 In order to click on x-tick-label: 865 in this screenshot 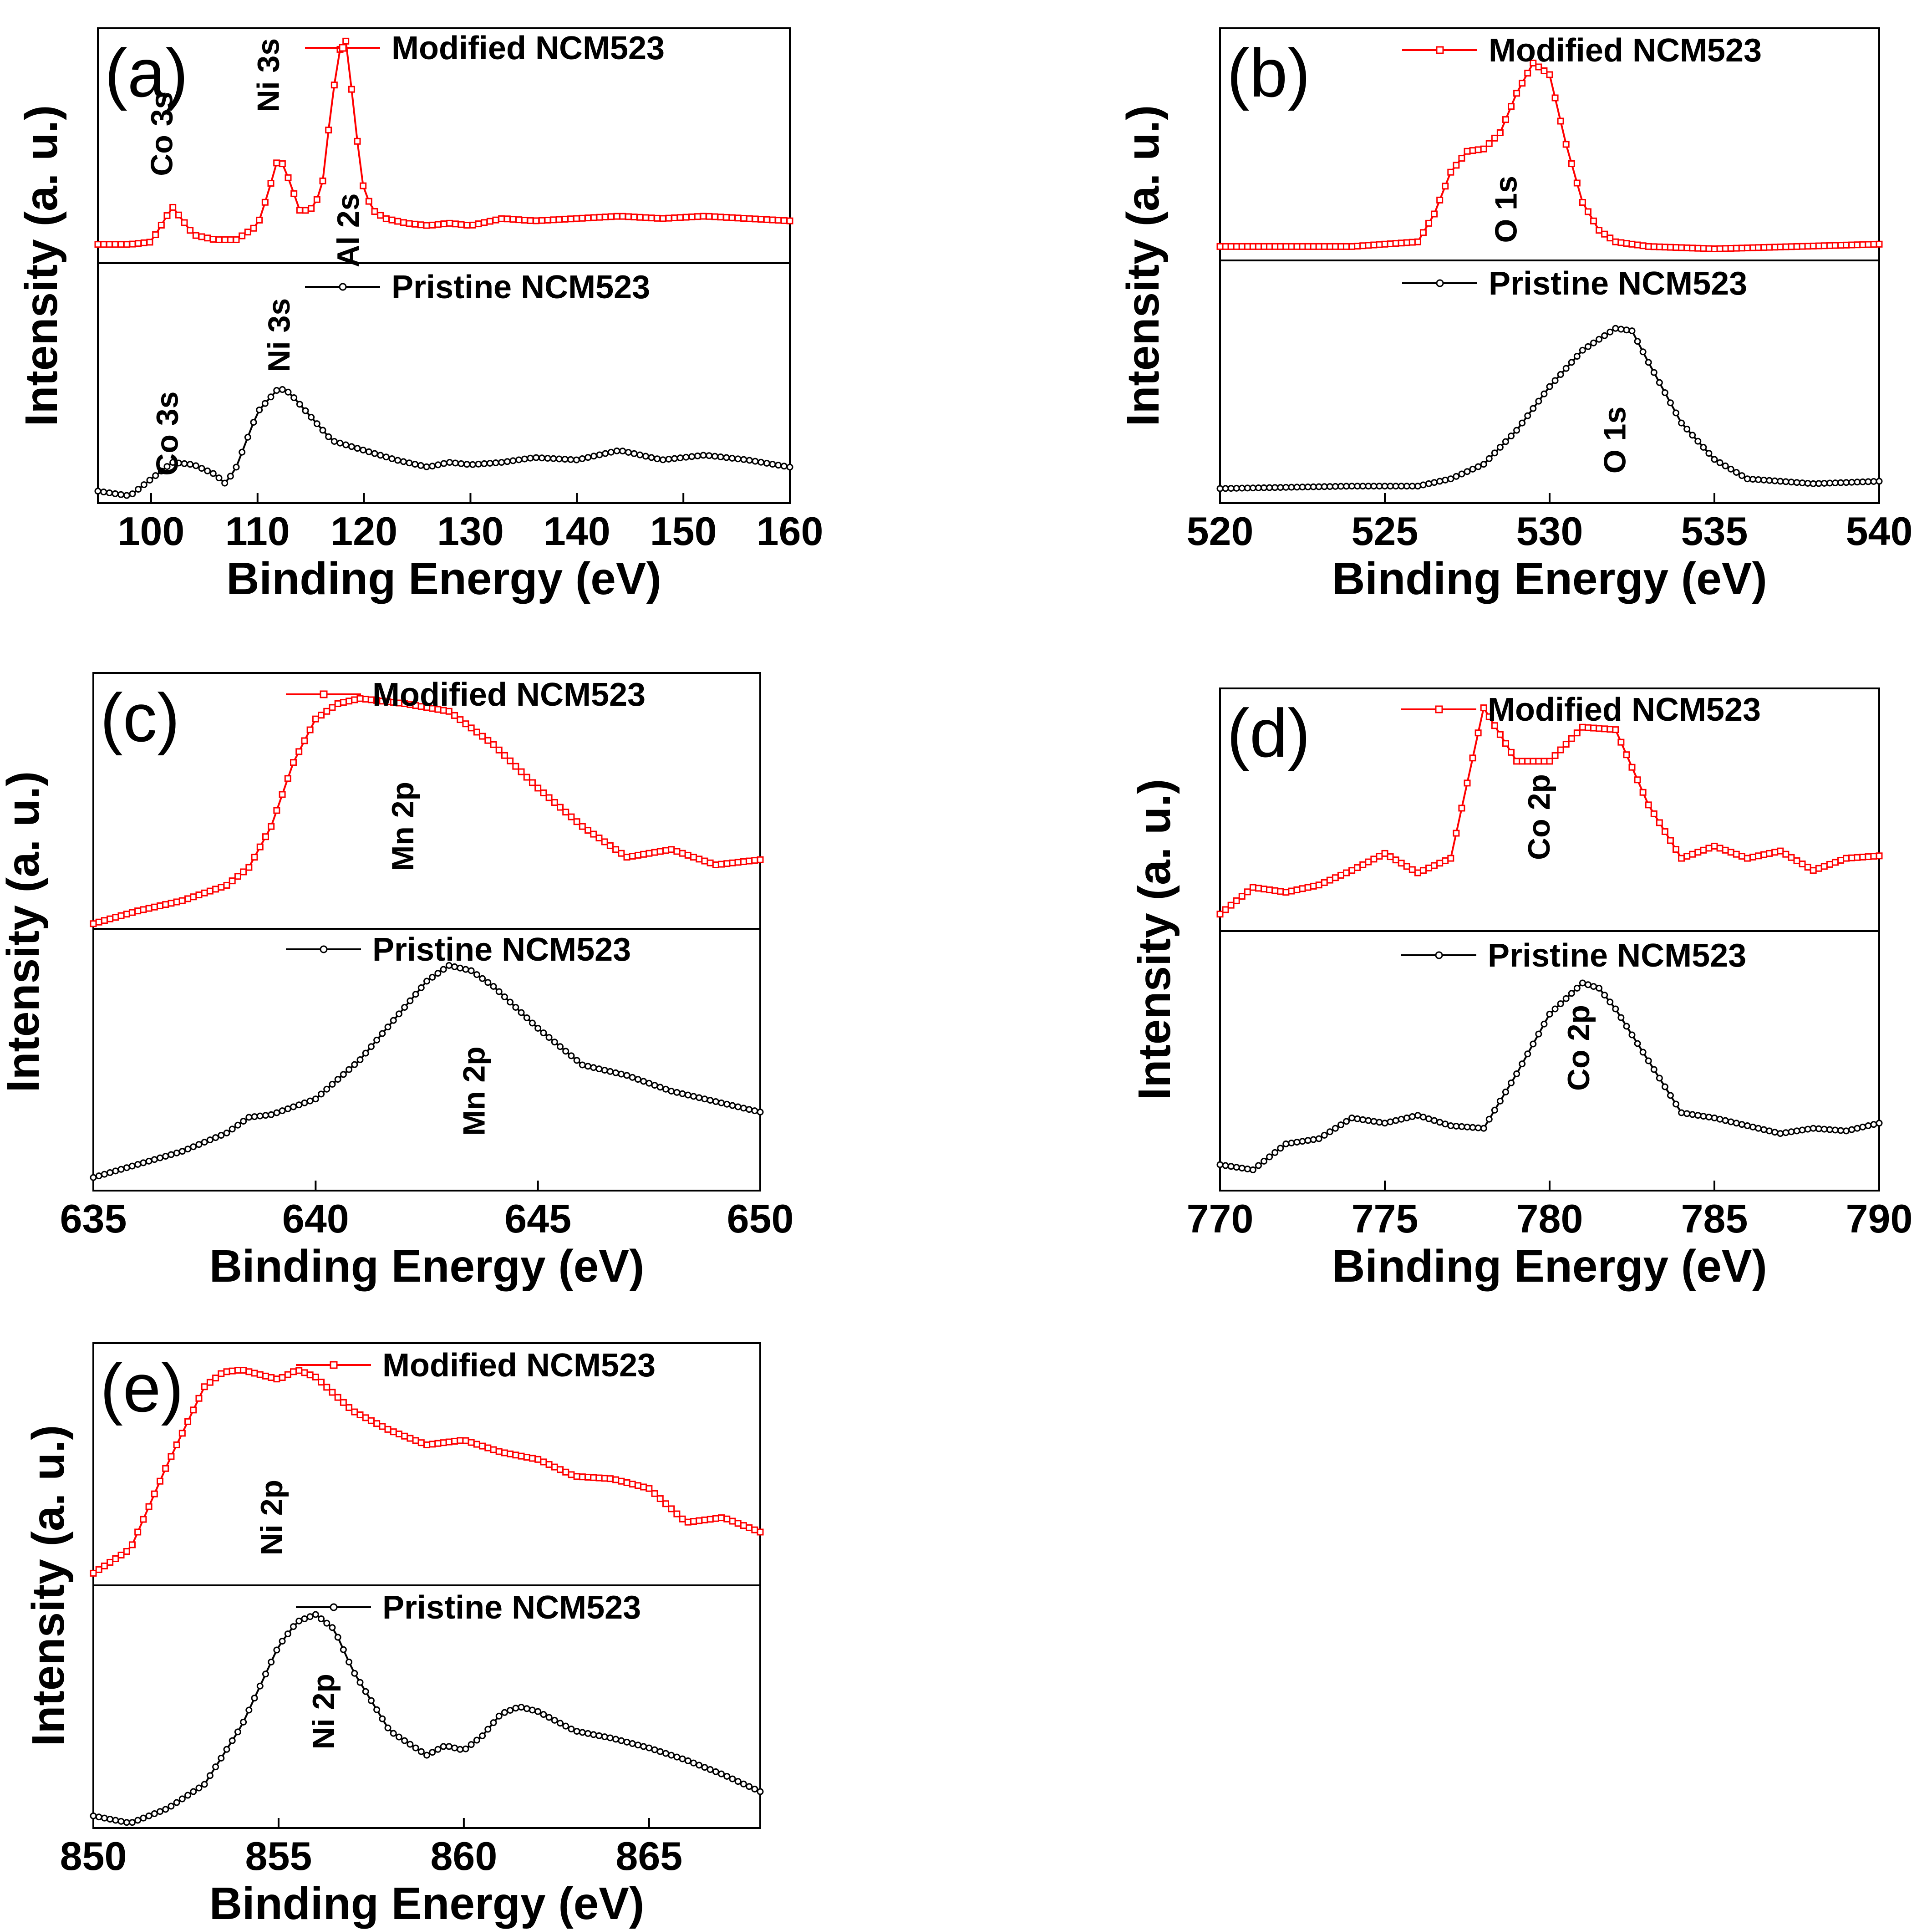, I will do `click(648, 1856)`.